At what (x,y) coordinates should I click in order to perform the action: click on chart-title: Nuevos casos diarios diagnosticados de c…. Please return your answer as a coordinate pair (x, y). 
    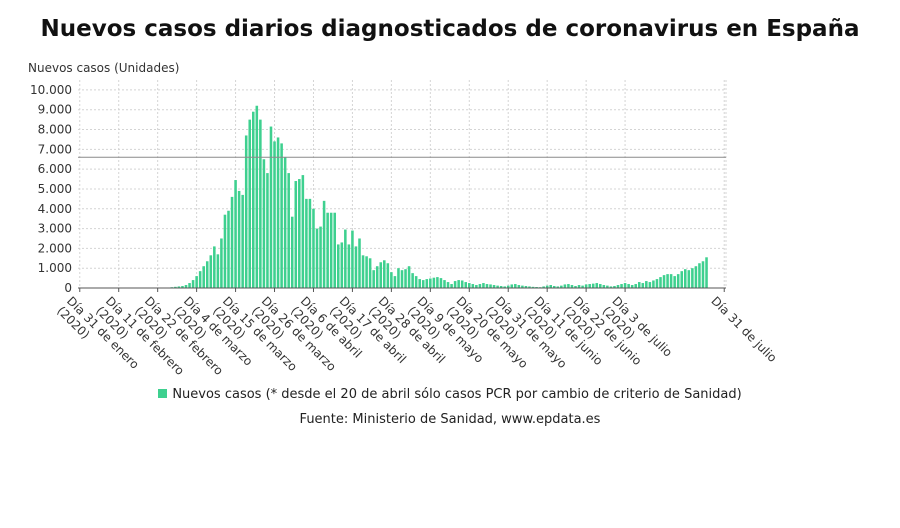
    Looking at the image, I should click on (450, 29).